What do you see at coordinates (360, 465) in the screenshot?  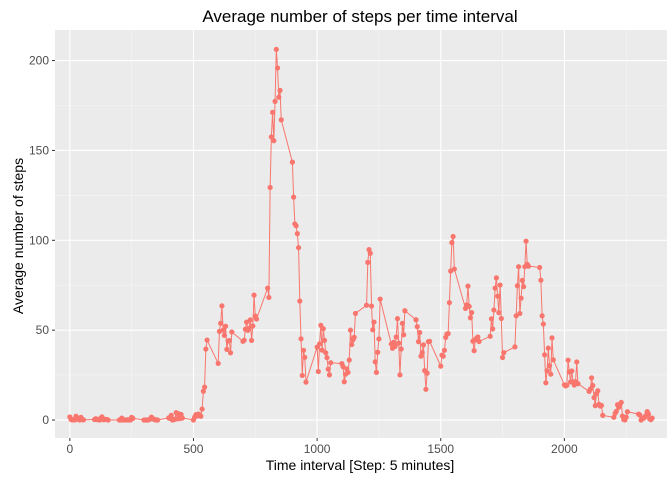 I see `x-axis-title: Time interval [Step: 5 minutes]` at bounding box center [360, 465].